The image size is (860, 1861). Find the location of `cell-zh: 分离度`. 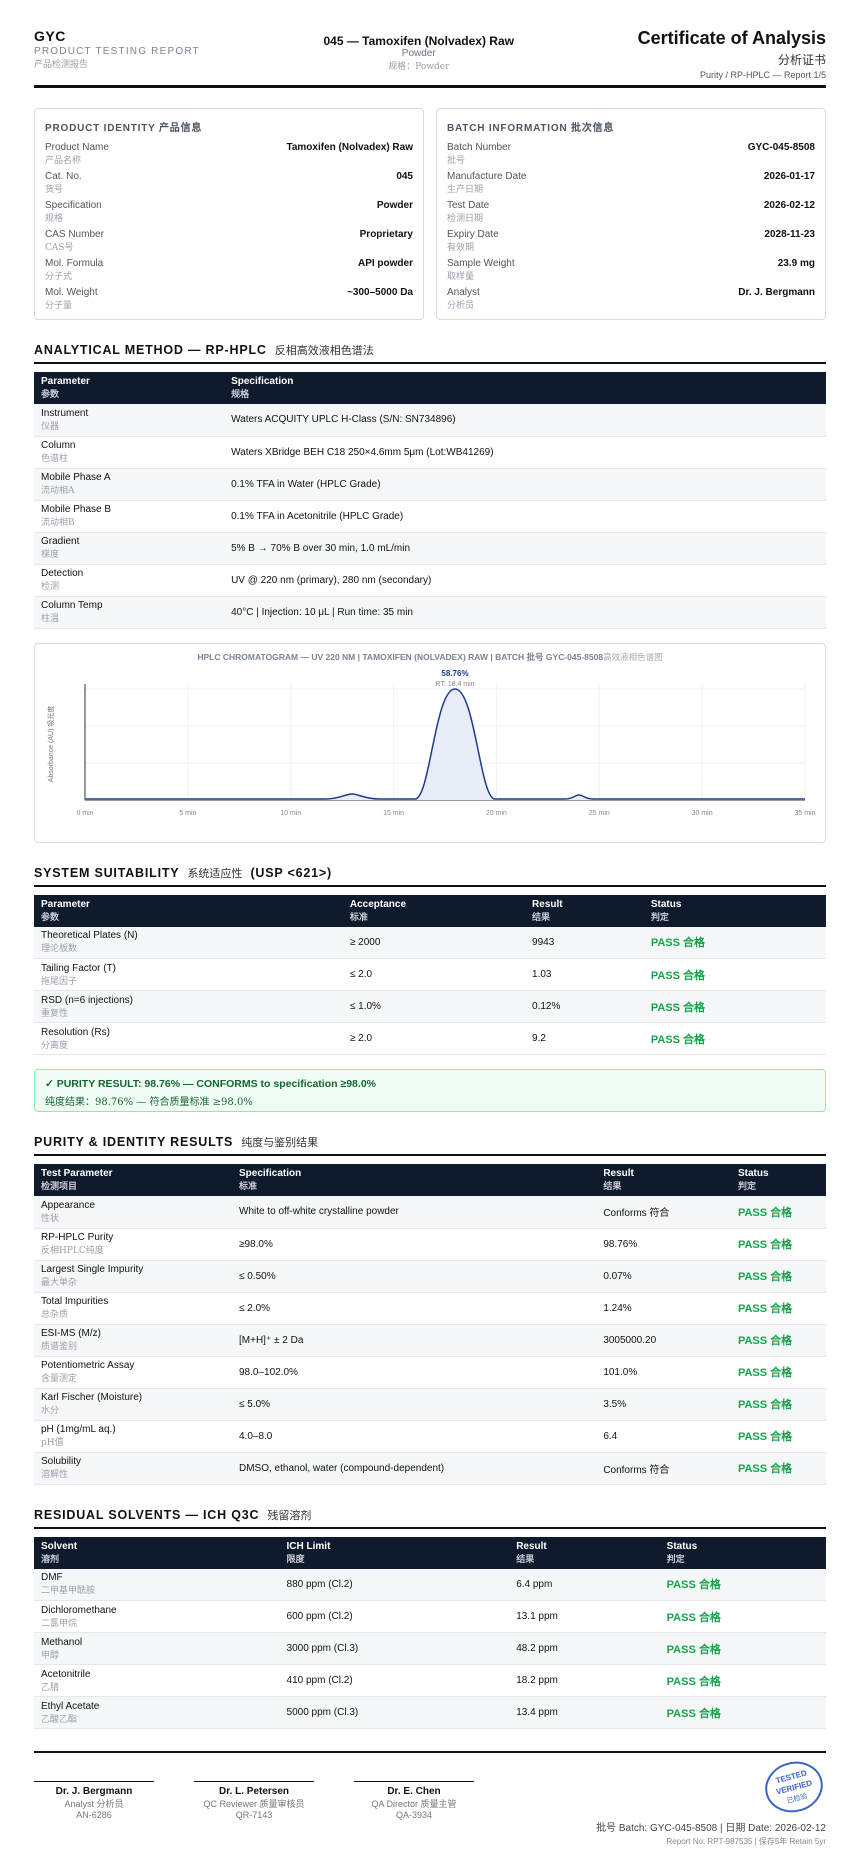

cell-zh: 分离度 is located at coordinates (55, 1045).